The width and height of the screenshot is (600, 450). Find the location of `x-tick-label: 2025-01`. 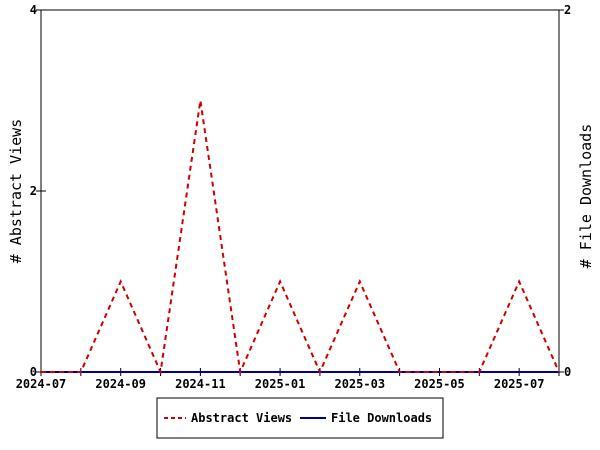

x-tick-label: 2025-01 is located at coordinates (280, 384).